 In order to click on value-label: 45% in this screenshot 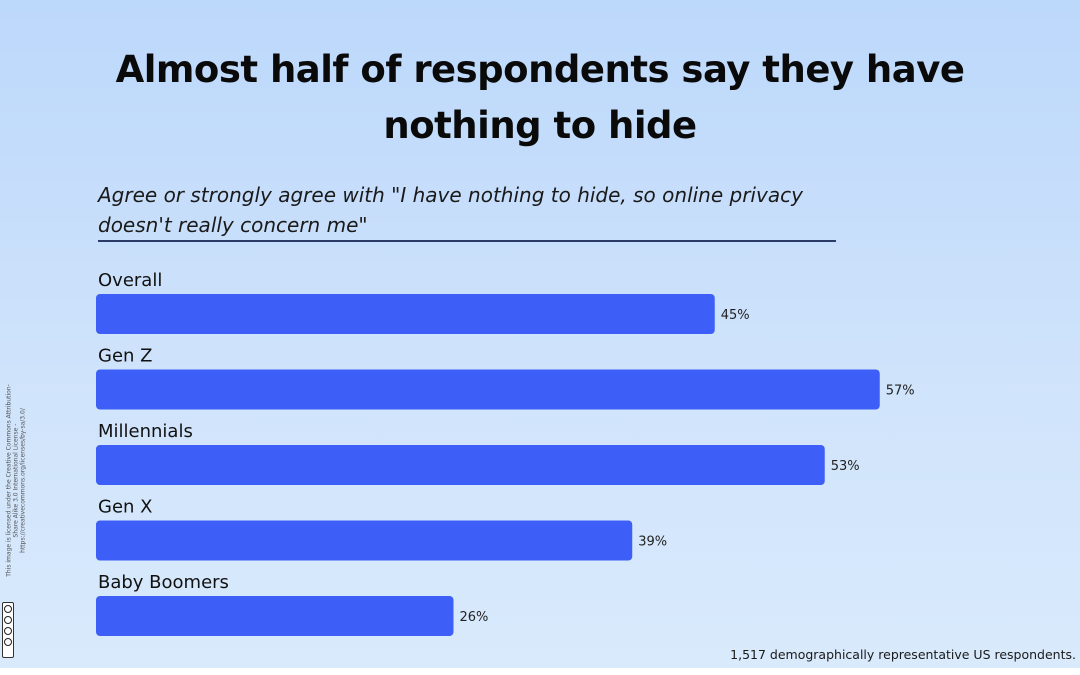, I will do `click(735, 315)`.